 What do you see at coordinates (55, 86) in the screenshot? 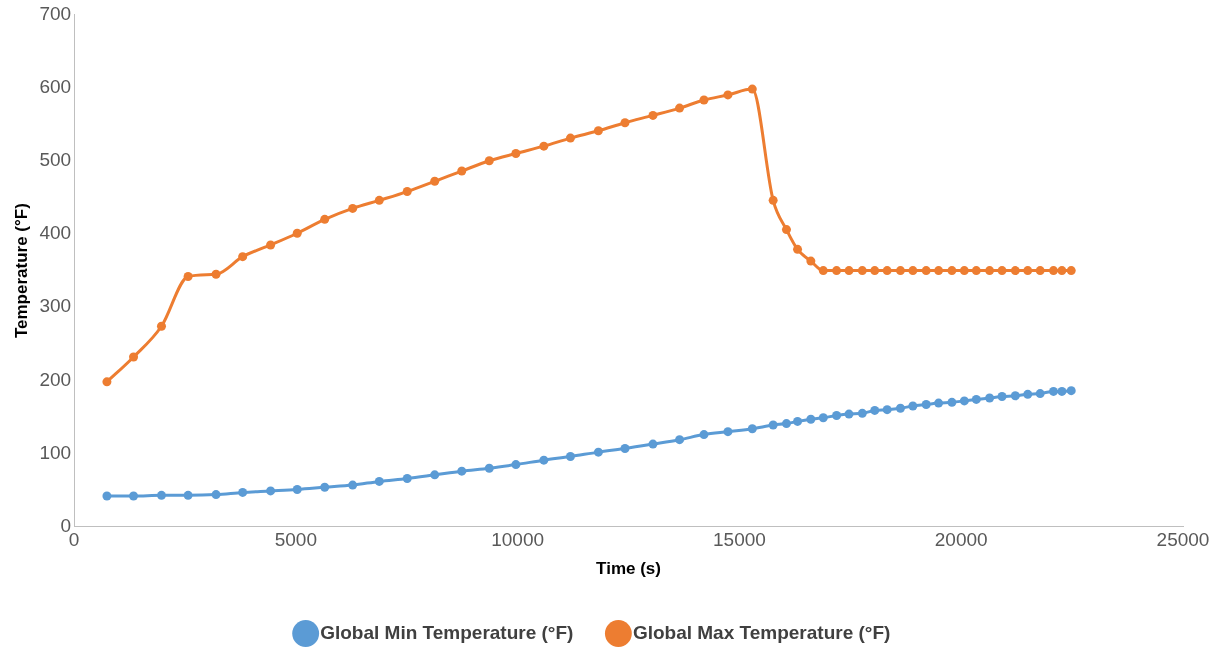
I see `y-tick-label: 600` at bounding box center [55, 86].